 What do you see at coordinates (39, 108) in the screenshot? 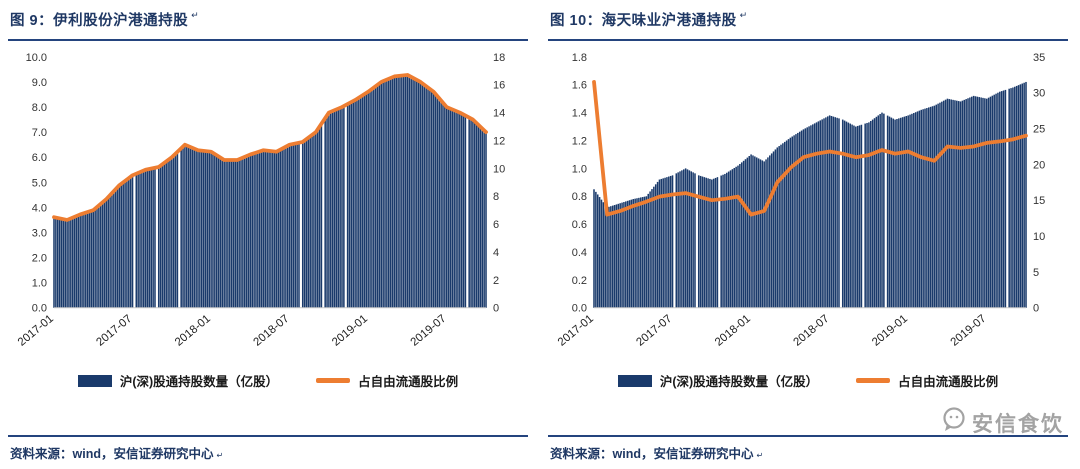
I see `svg-text: 8.0` at bounding box center [39, 108].